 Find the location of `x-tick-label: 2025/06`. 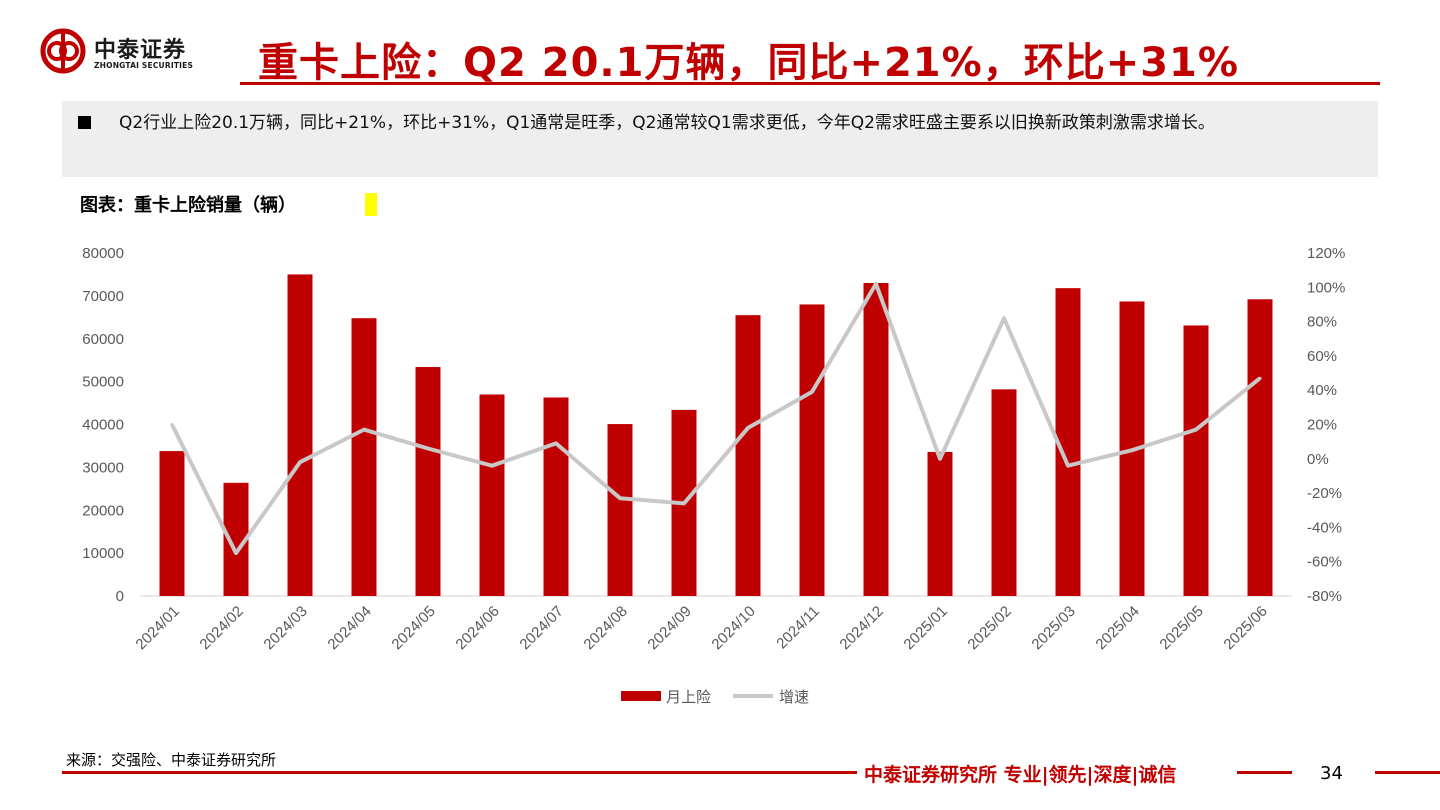

x-tick-label: 2025/06 is located at coordinates (1245, 628).